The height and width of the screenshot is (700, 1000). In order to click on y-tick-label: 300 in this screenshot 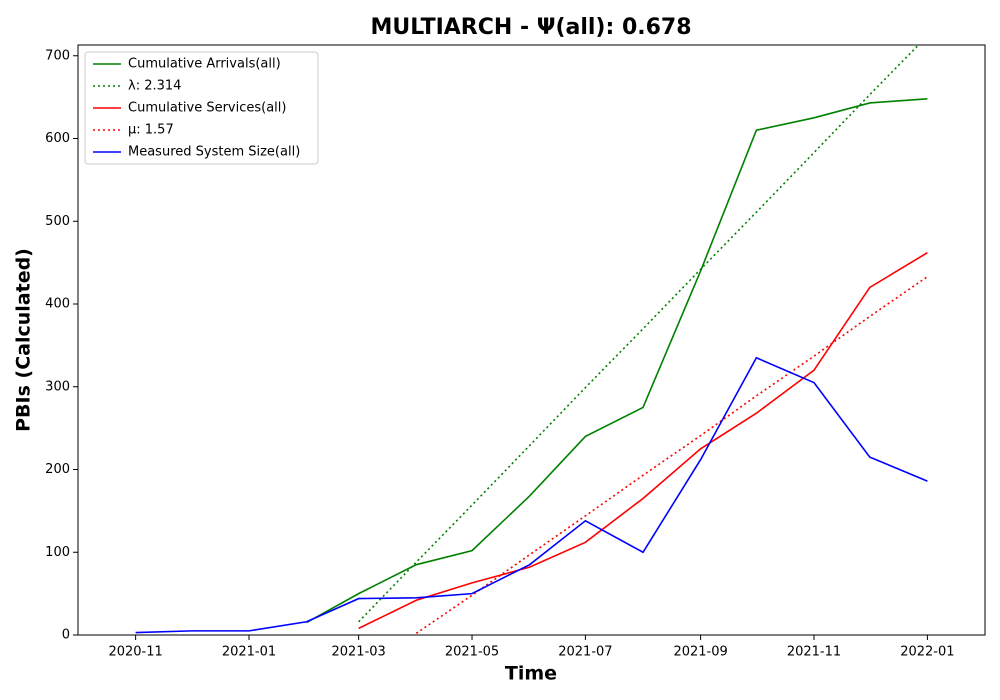, I will do `click(57, 386)`.